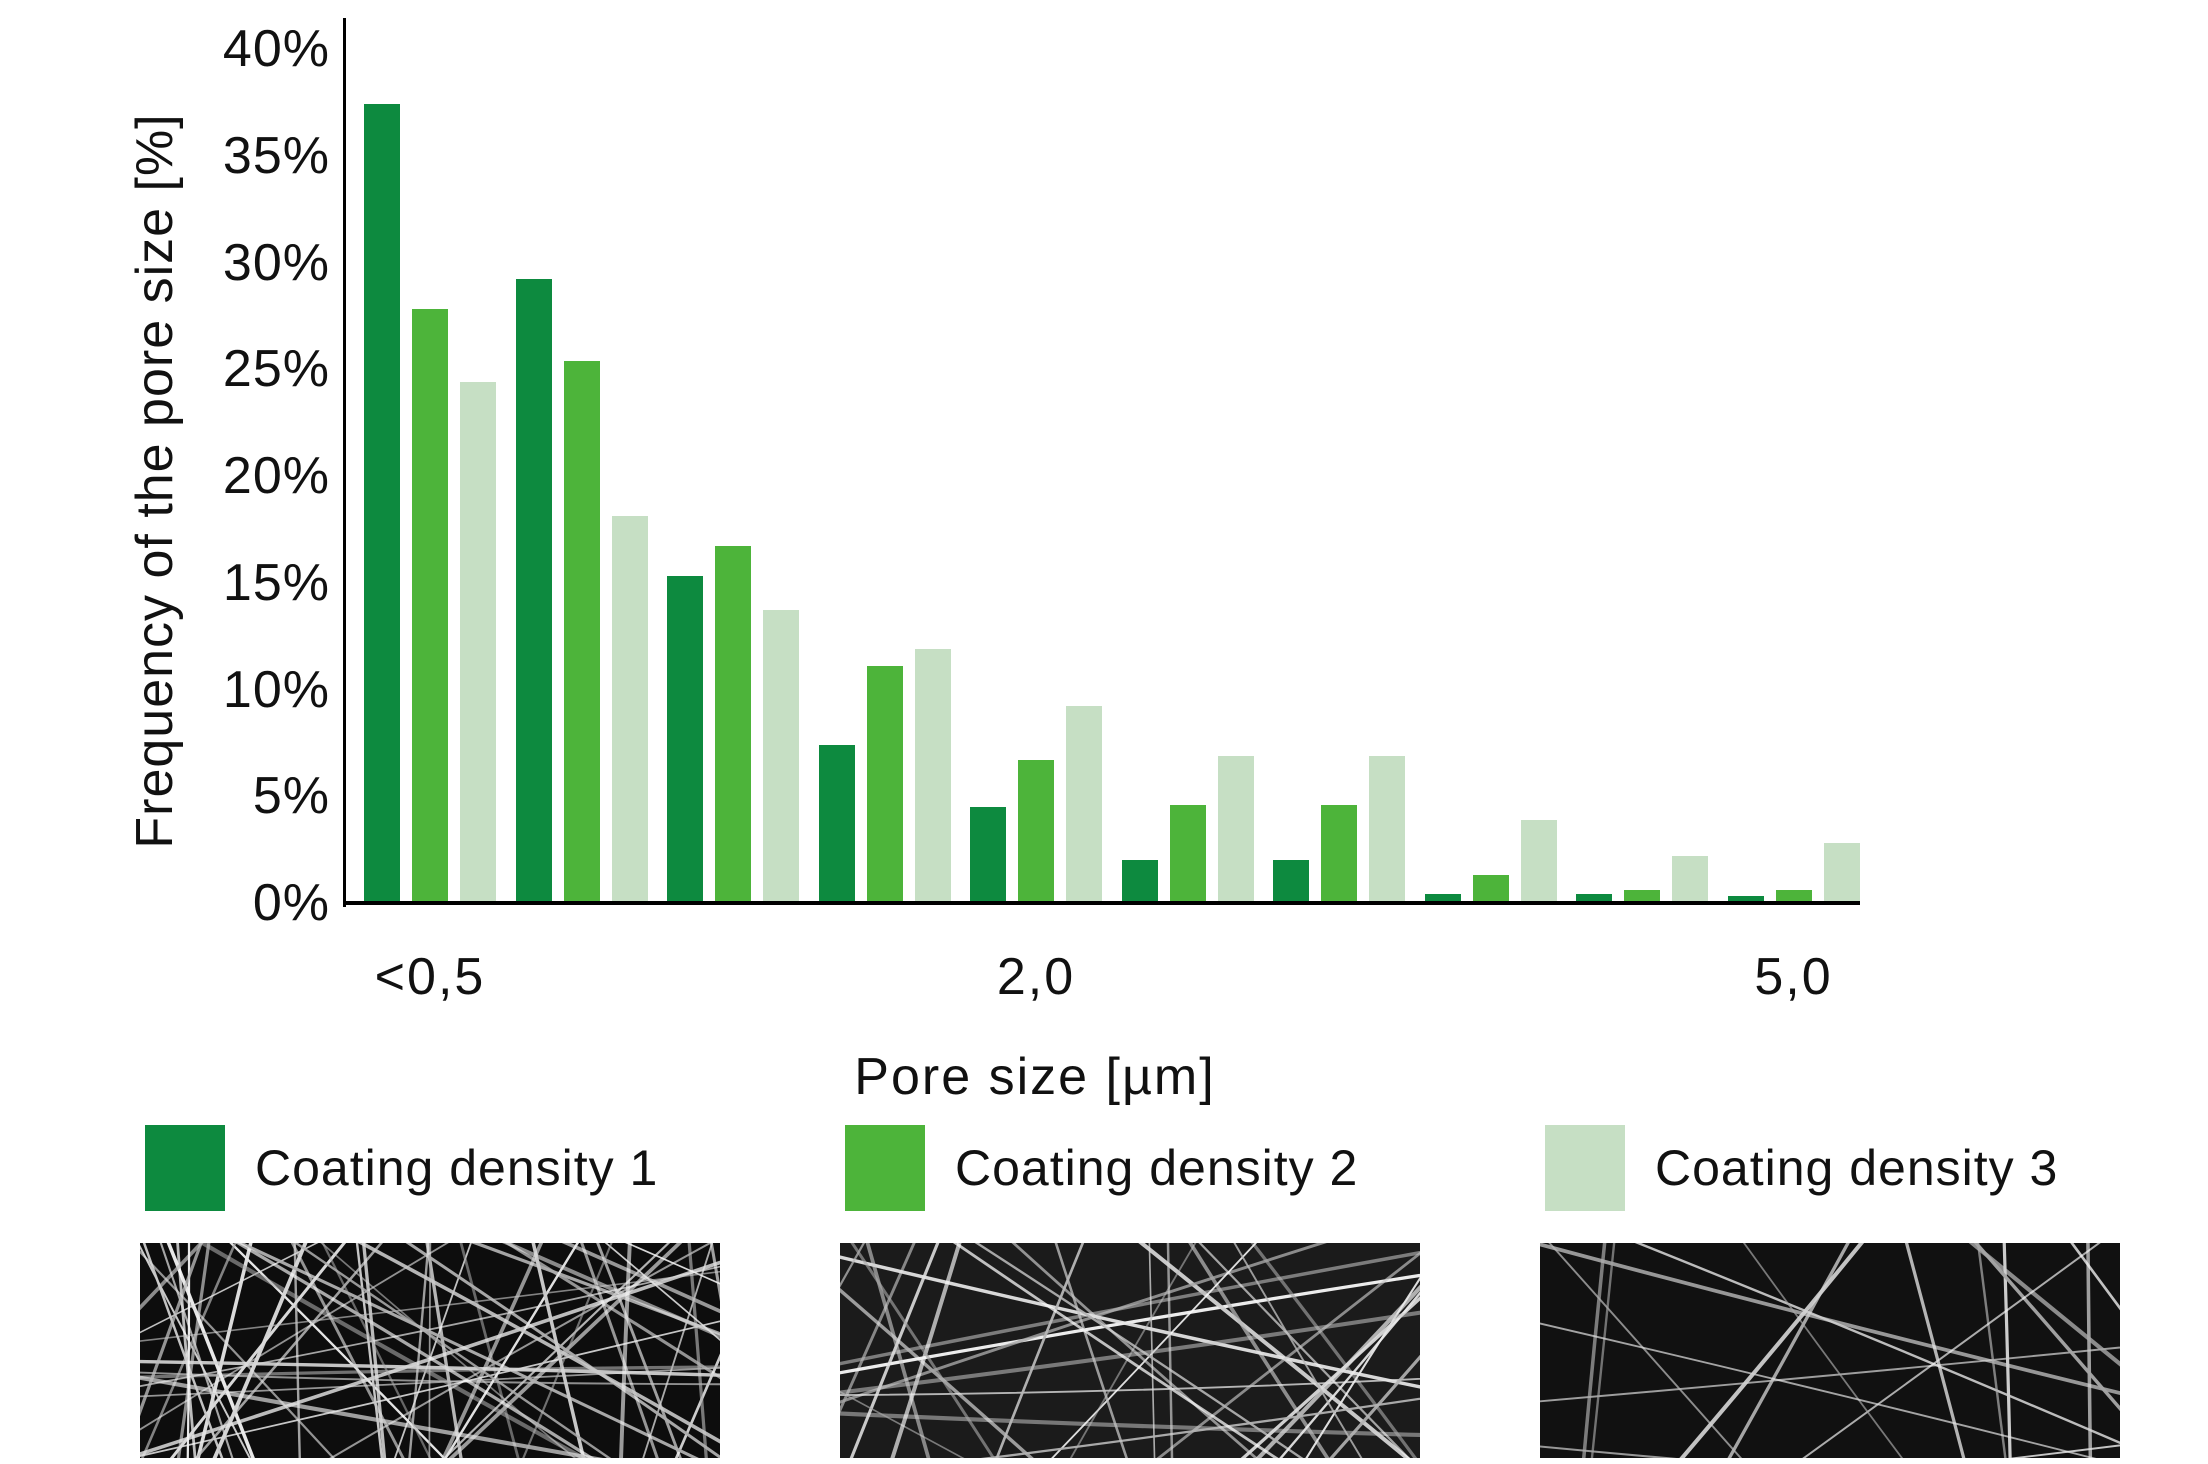 The width and height of the screenshot is (2208, 1464). What do you see at coordinates (344, 462) in the screenshot?
I see `y-axis-line` at bounding box center [344, 462].